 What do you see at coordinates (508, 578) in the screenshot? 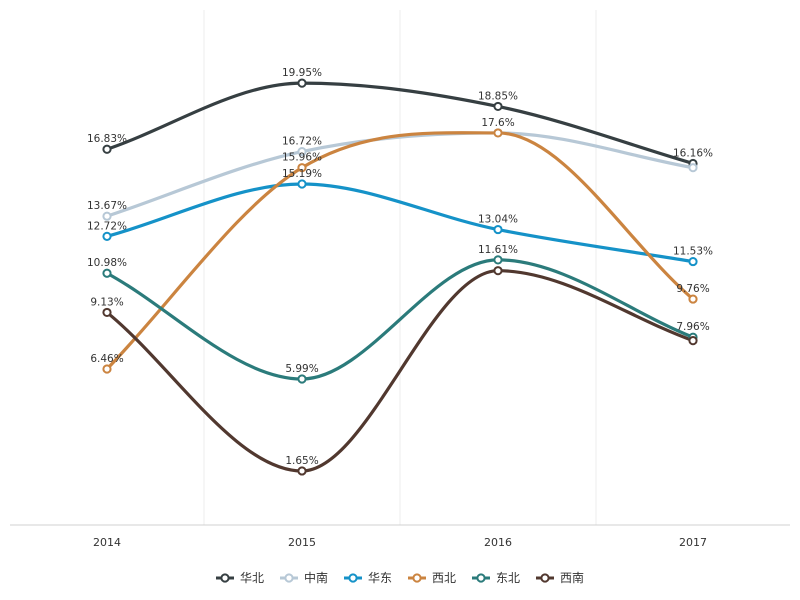
I see `legend-label: 东北` at bounding box center [508, 578].